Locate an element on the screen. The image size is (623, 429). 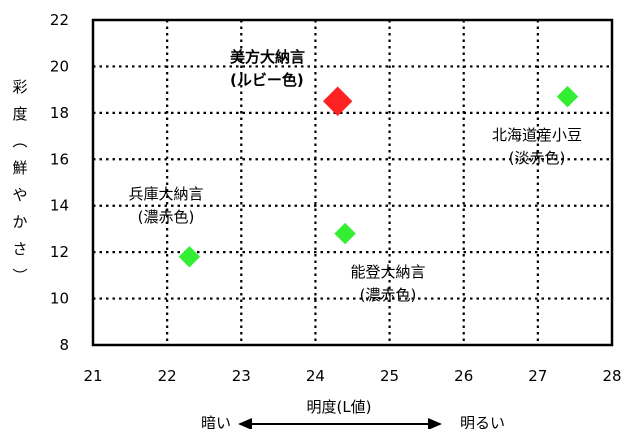
x-tick-label: 27 is located at coordinates (537, 376).